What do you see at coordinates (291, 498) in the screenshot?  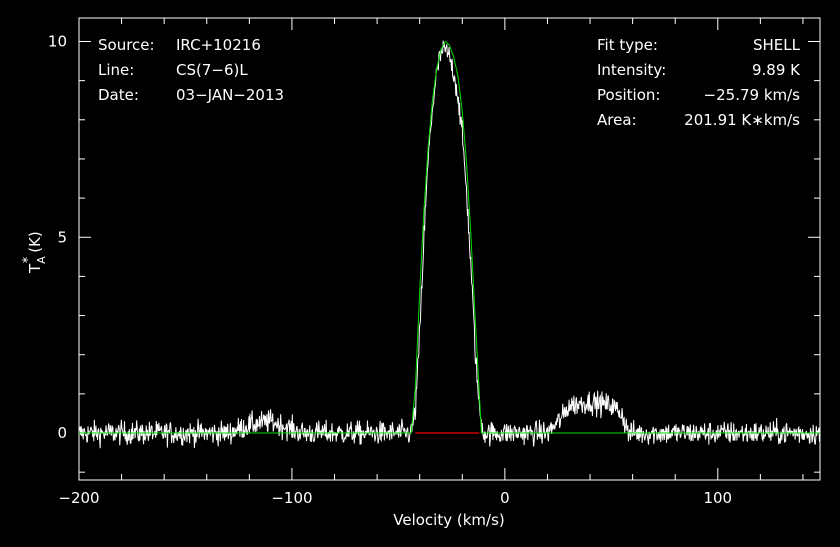 I see `x-tick-label: −100` at bounding box center [291, 498].